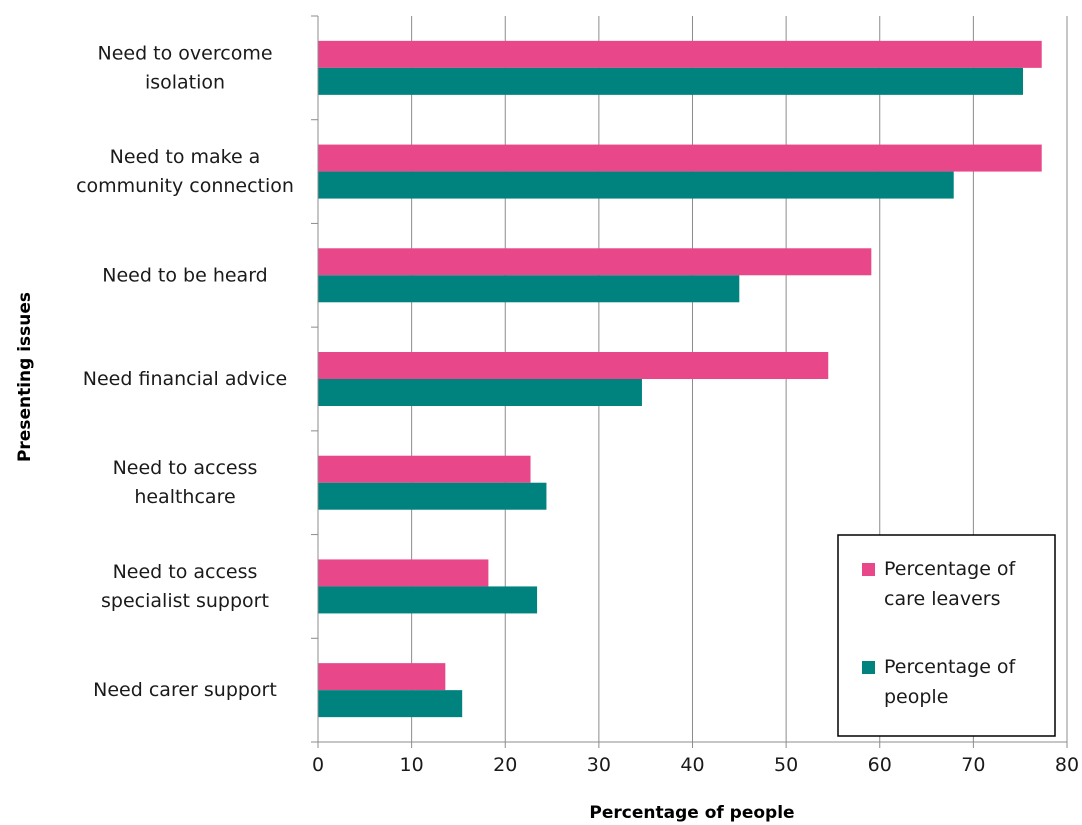 Image resolution: width=1082 pixels, height=825 pixels. What do you see at coordinates (184, 67) in the screenshot?
I see `category-label: Need to overcome isolation` at bounding box center [184, 67].